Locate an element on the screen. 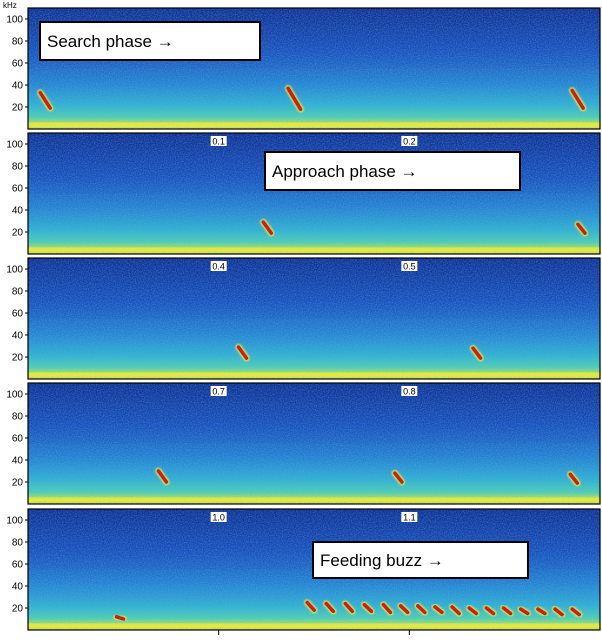 The width and height of the screenshot is (602, 644). annotation-label: Feeding buzz → is located at coordinates (382, 560).